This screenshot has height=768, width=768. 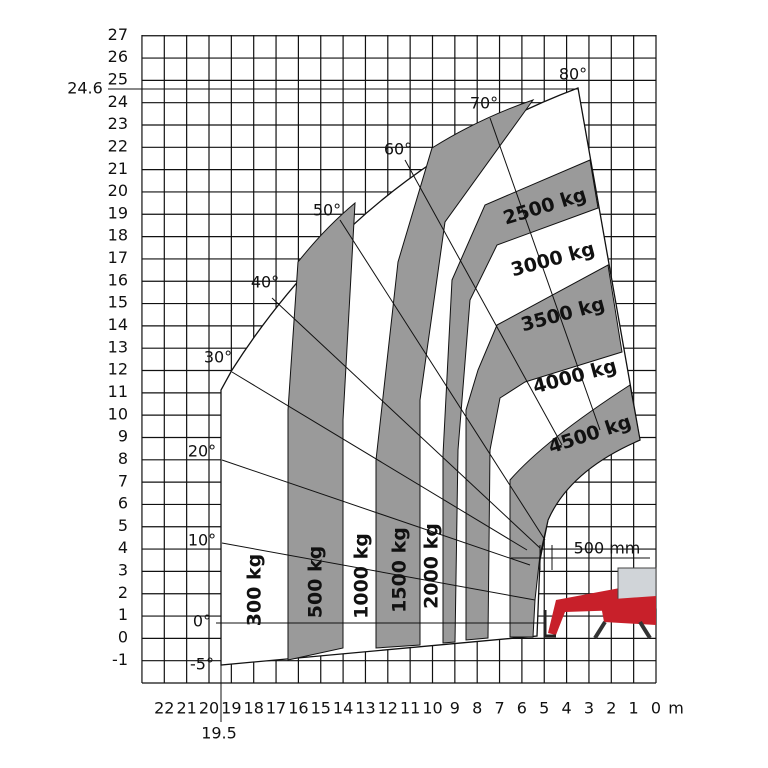 I want to click on y-tick-label: 25, so click(x=118, y=79).